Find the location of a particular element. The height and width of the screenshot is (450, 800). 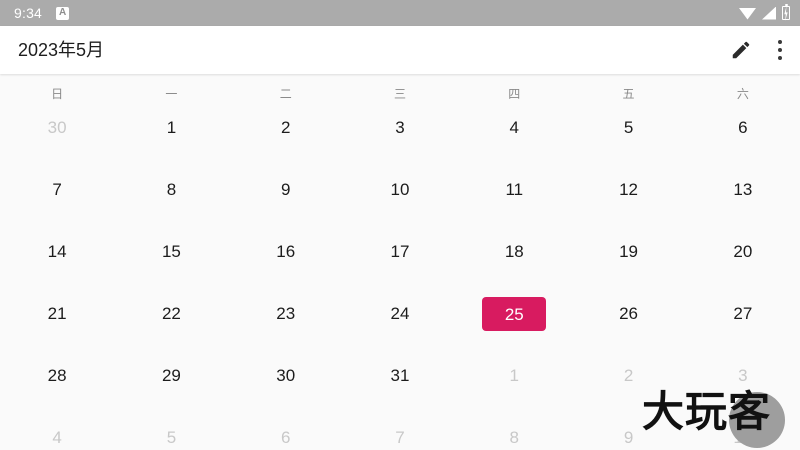

calendar-day-cell: 20 is located at coordinates (743, 261).